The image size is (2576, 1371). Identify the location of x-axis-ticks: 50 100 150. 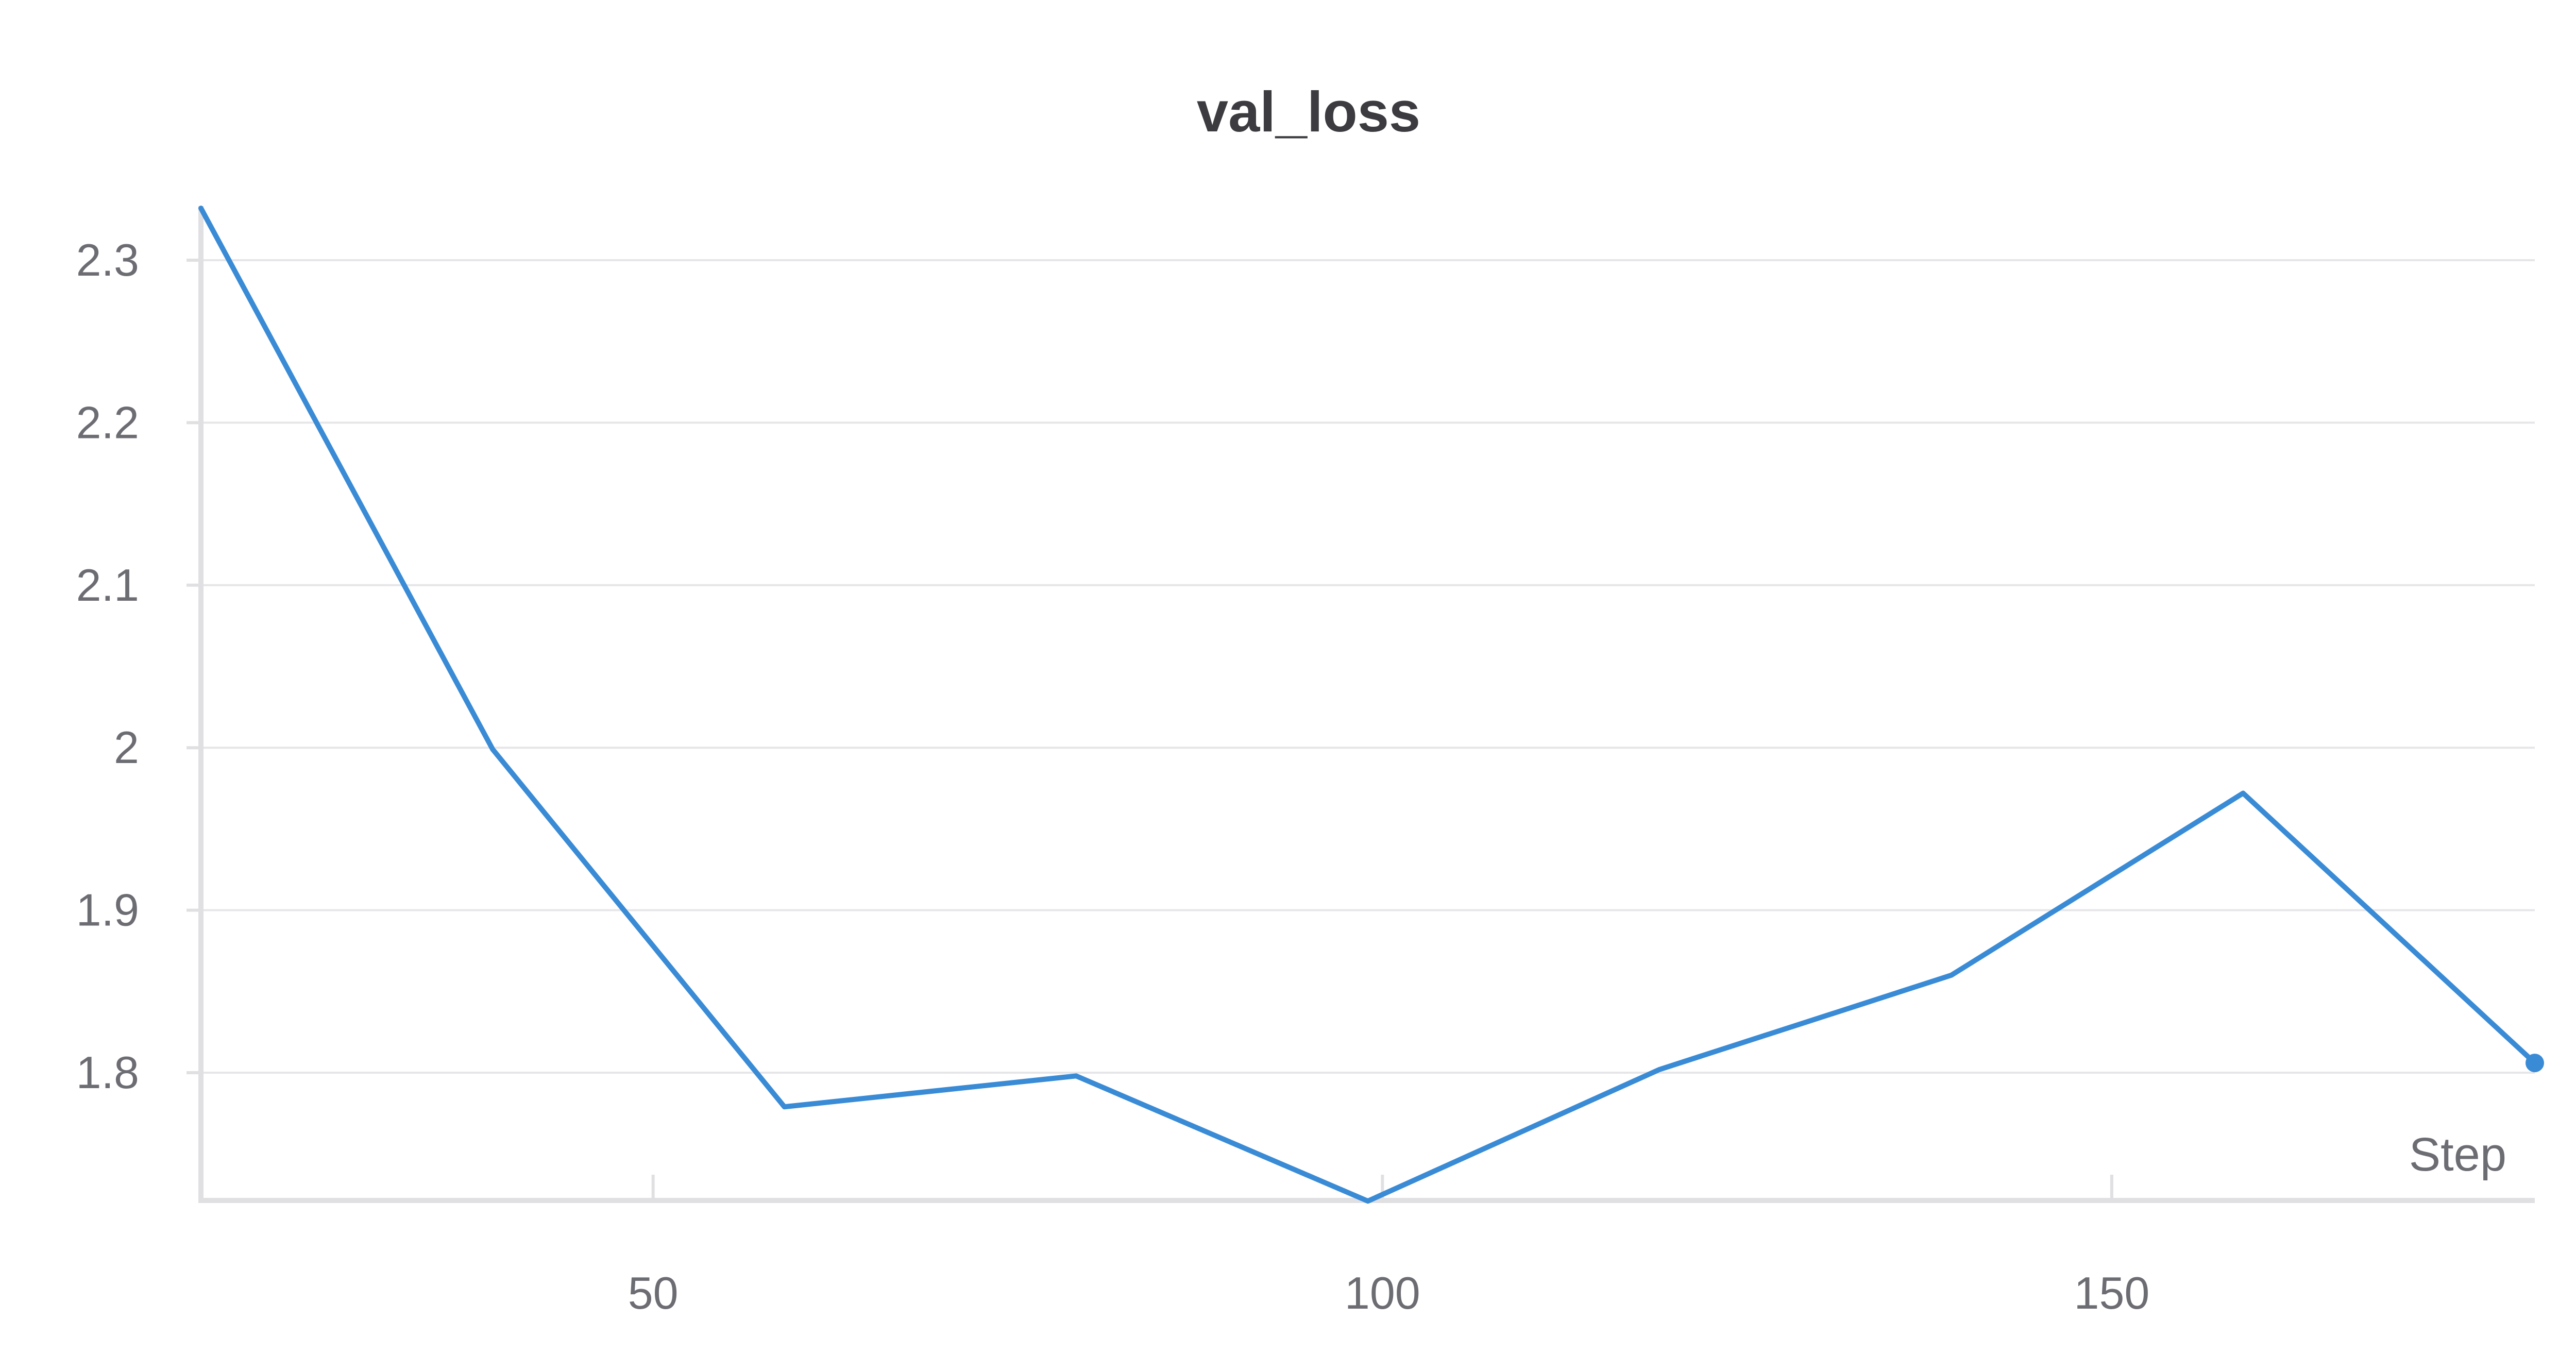
(1389, 1246).